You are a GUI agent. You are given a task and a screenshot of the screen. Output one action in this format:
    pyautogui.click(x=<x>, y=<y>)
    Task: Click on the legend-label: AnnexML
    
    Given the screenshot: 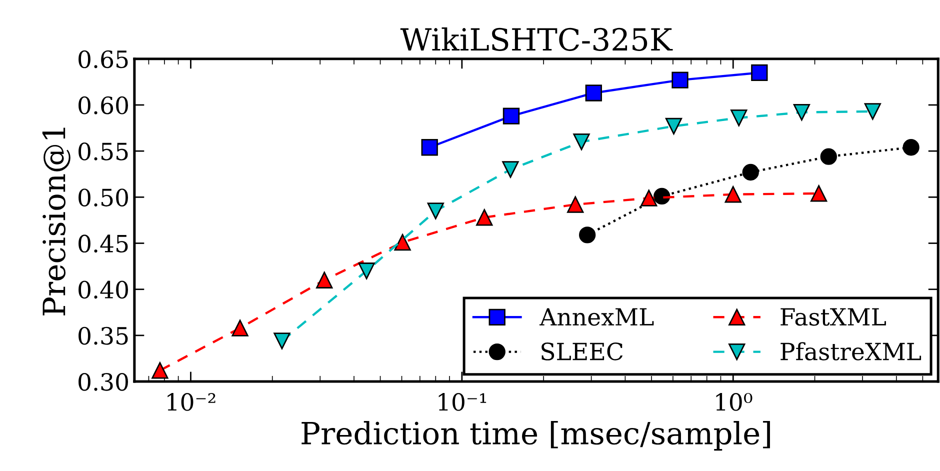 What is the action you would take?
    pyautogui.click(x=596, y=317)
    